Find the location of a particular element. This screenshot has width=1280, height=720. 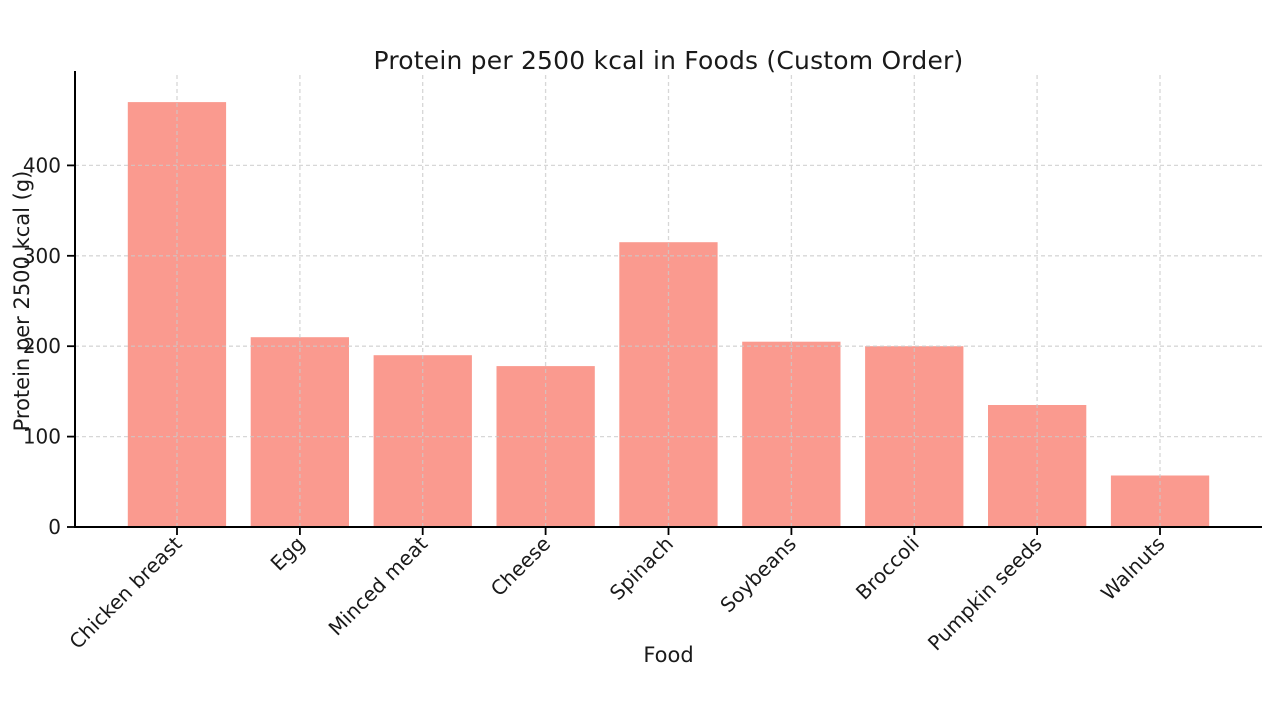

x-axis-label: Food is located at coordinates (668, 655).